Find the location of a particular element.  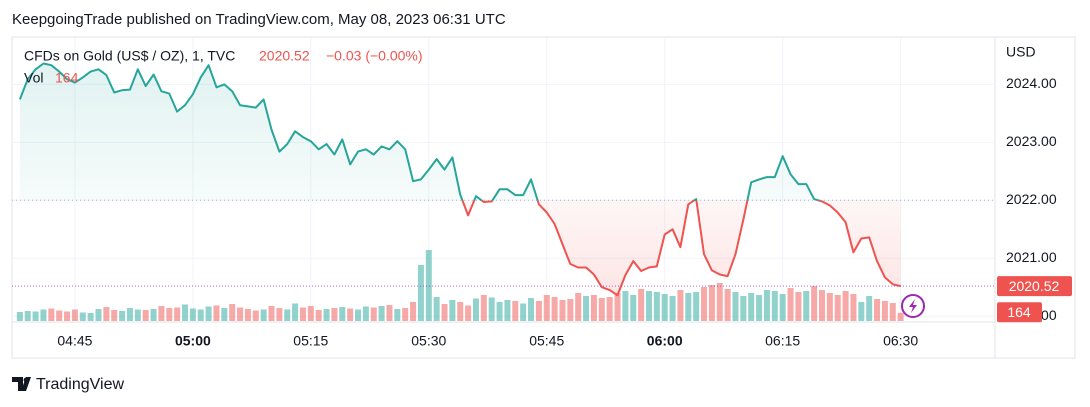

volume-legend-value: 164 is located at coordinates (67, 78).